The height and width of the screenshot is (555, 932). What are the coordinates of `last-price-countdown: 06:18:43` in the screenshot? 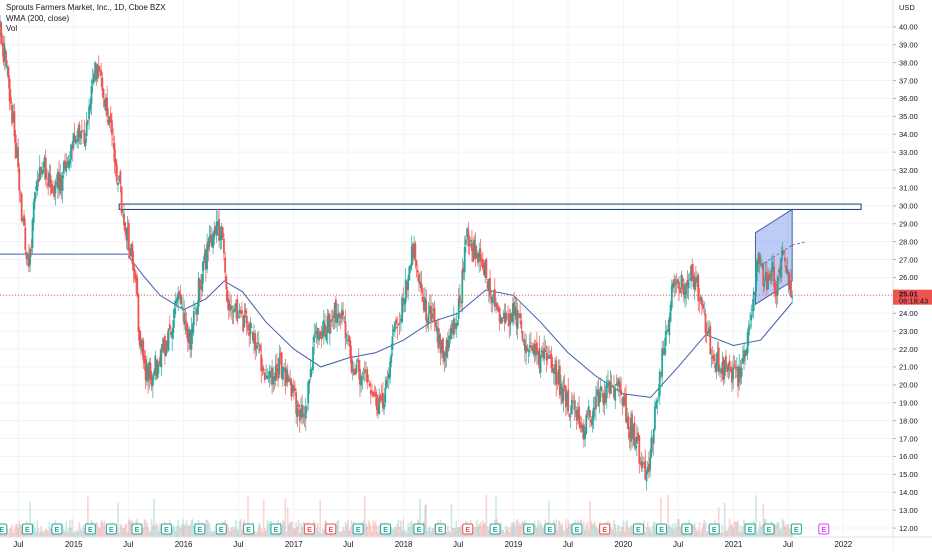 It's located at (913, 301).